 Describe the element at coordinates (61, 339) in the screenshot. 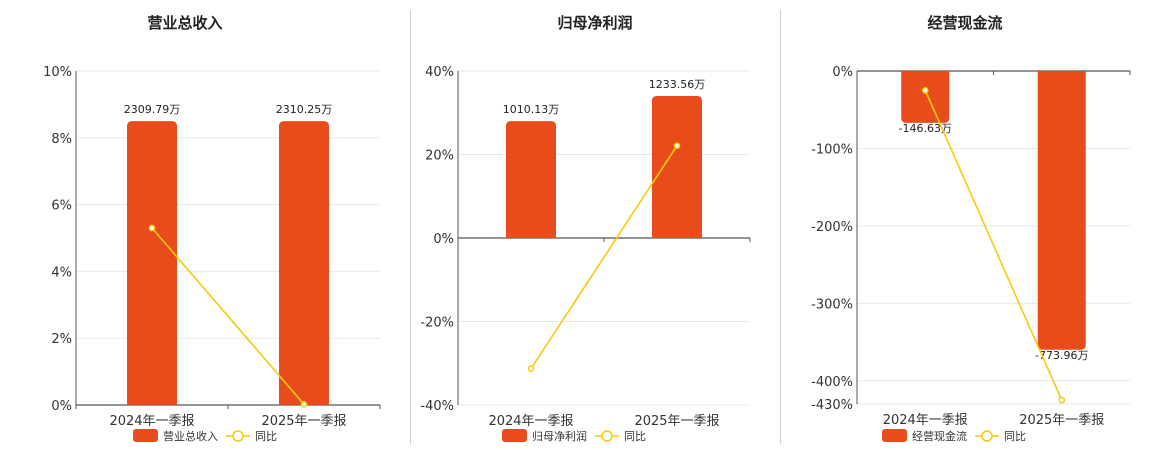

I see `y-tick-label: 2%` at that location.